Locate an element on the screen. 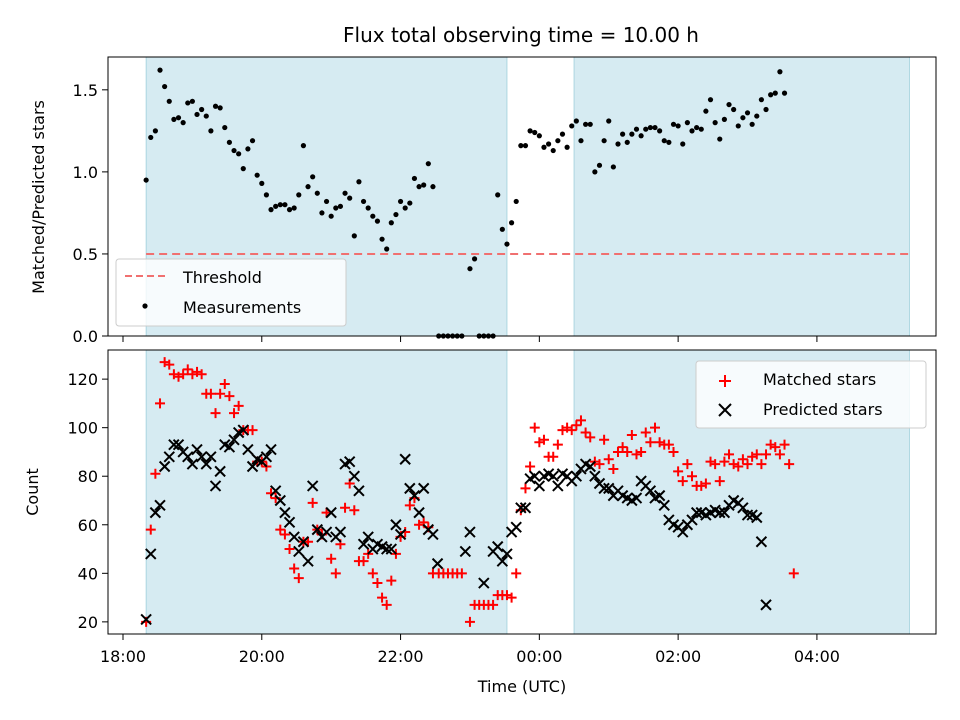 This screenshot has width=960, height=720. legend-measurements-swatch is located at coordinates (145, 306).